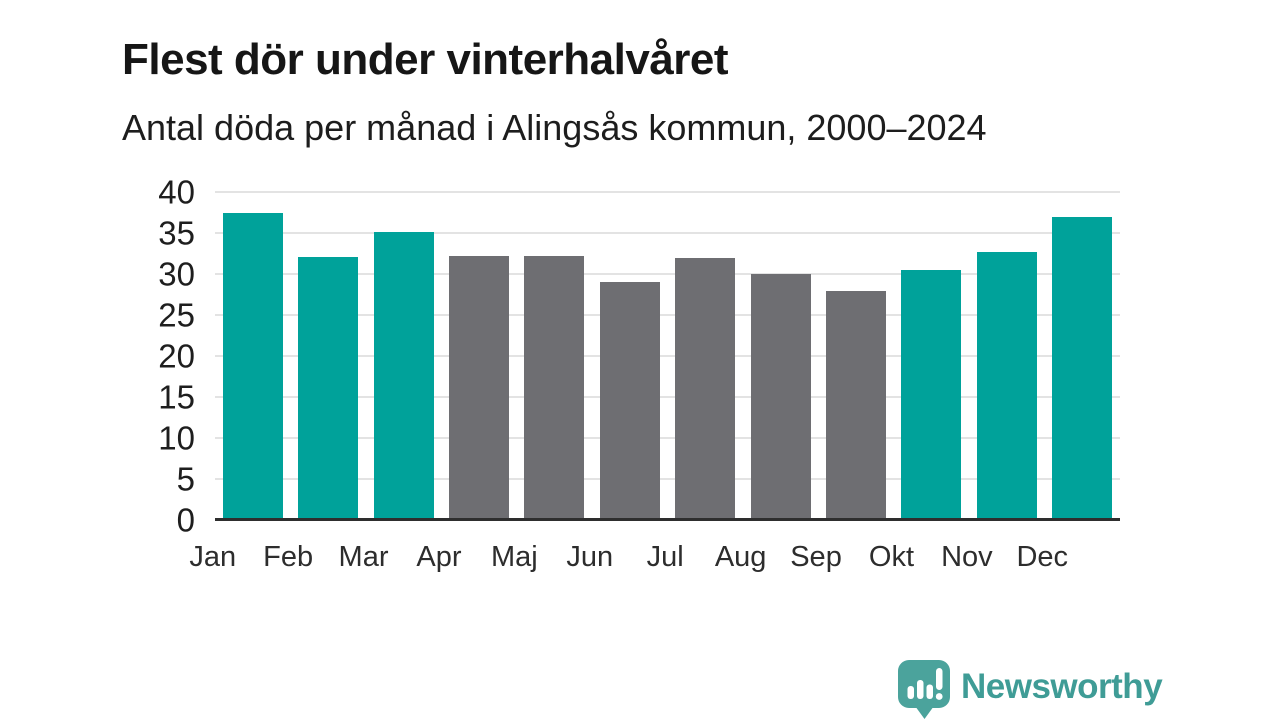 This screenshot has width=1280, height=725. What do you see at coordinates (185, 520) in the screenshot?
I see `y-axis-tick-label: 0` at bounding box center [185, 520].